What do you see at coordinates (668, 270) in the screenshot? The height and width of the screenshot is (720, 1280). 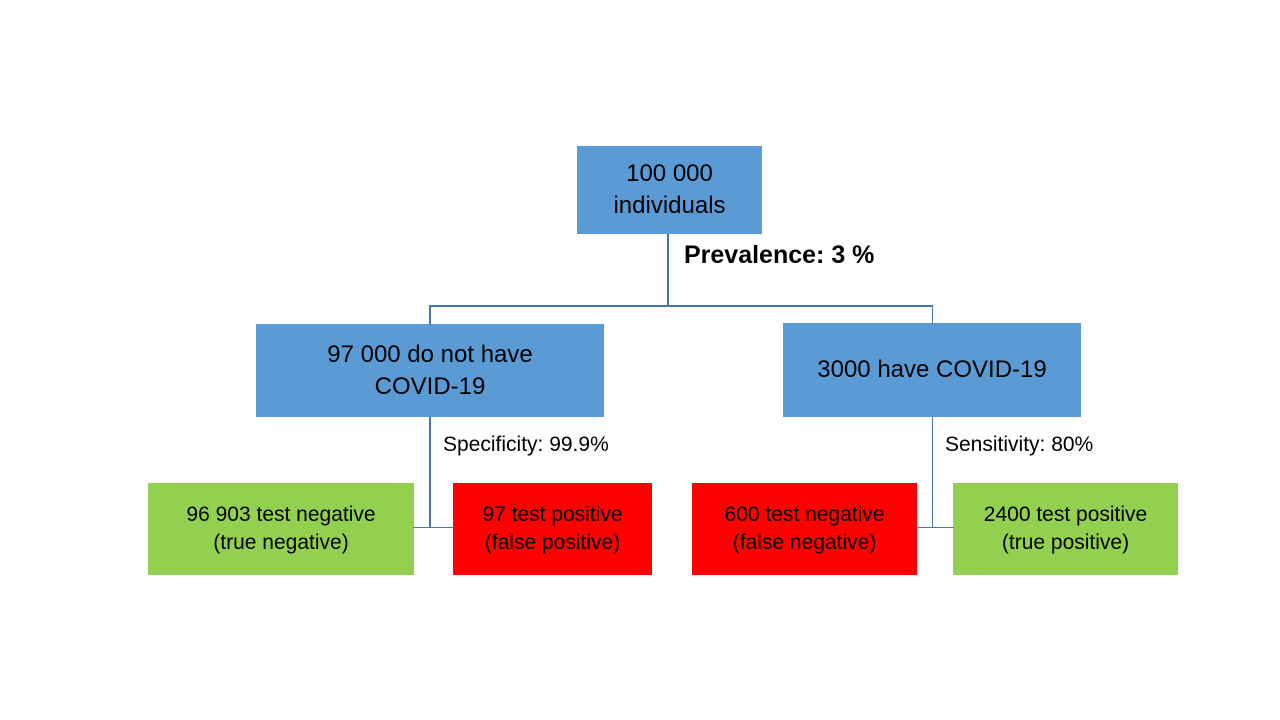 I see `connector-root-drop` at bounding box center [668, 270].